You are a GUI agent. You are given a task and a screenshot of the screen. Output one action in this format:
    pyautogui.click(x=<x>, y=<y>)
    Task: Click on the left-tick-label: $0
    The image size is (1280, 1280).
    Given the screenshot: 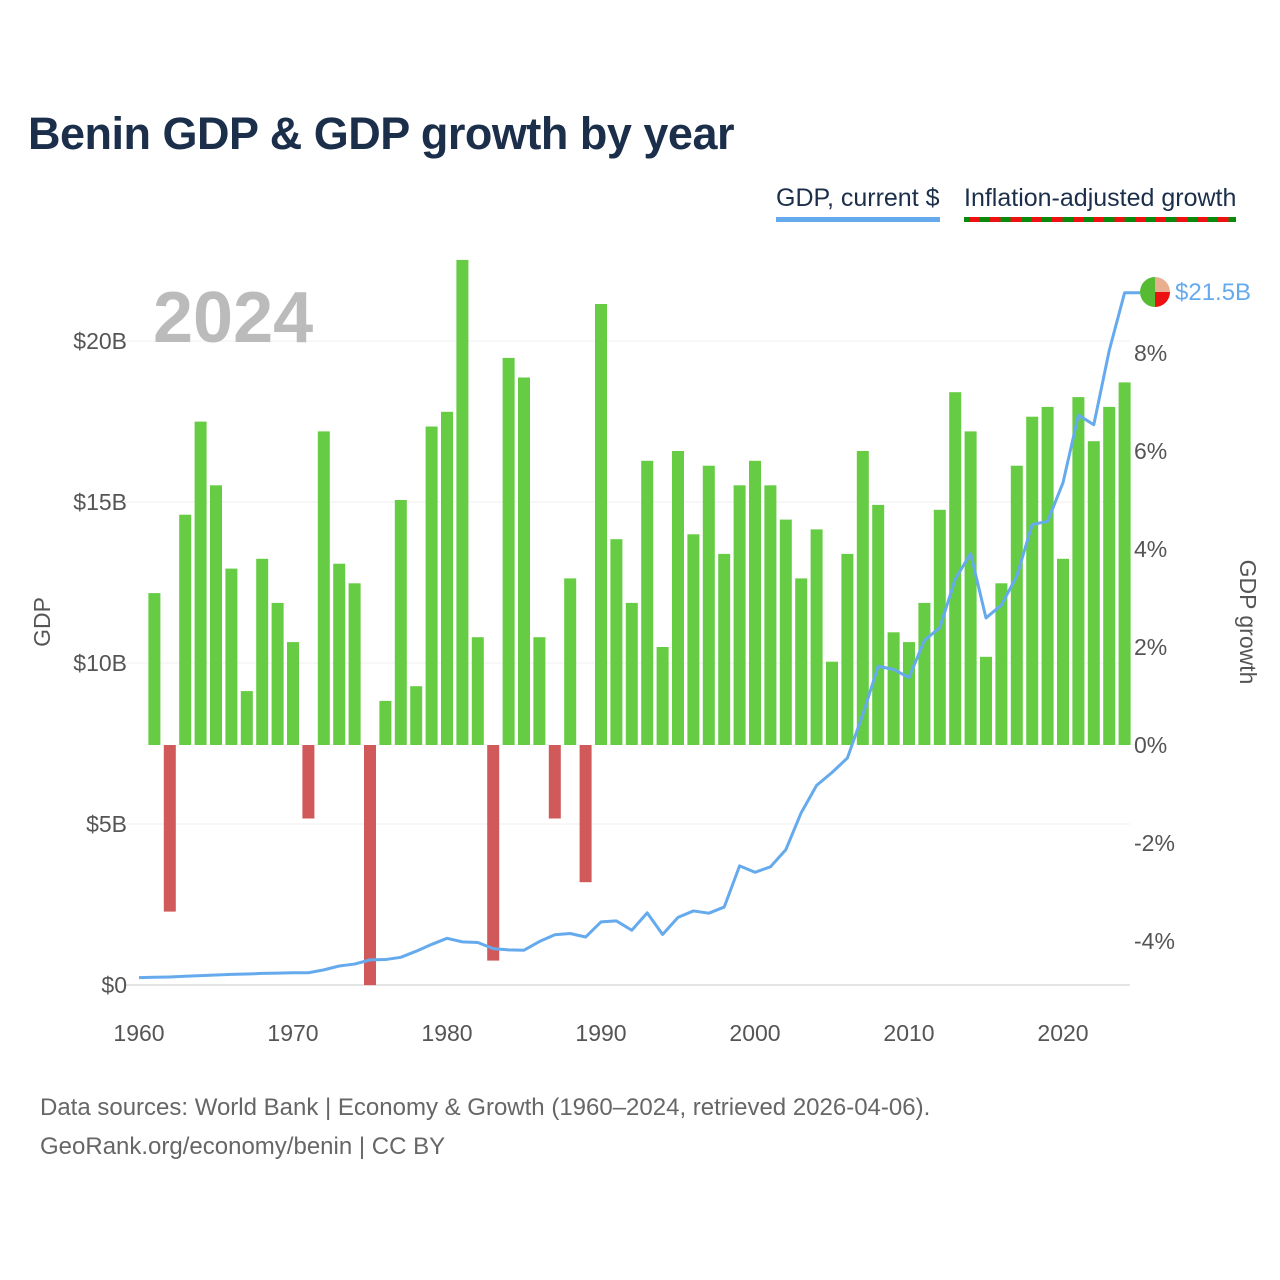 What is the action you would take?
    pyautogui.click(x=114, y=985)
    